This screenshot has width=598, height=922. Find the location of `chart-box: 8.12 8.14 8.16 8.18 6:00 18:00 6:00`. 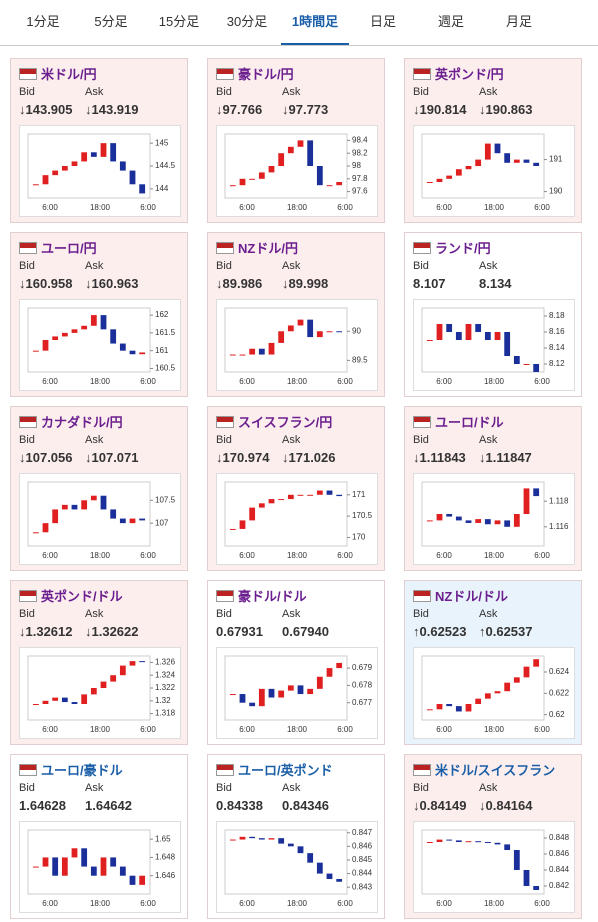

chart-box: 8.12 8.14 8.16 8.18 6:00 18:00 6:00 is located at coordinates (494, 345).